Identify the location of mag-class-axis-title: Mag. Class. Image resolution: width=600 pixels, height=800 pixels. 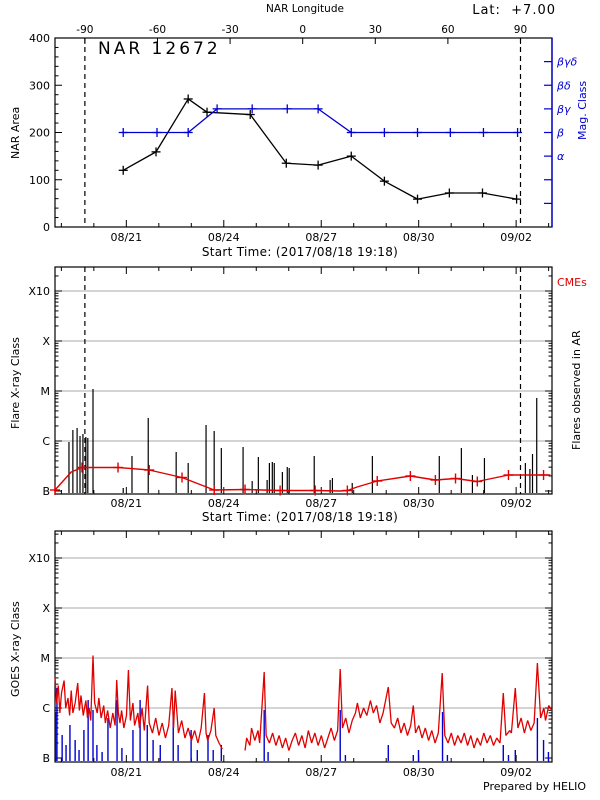
(582, 110).